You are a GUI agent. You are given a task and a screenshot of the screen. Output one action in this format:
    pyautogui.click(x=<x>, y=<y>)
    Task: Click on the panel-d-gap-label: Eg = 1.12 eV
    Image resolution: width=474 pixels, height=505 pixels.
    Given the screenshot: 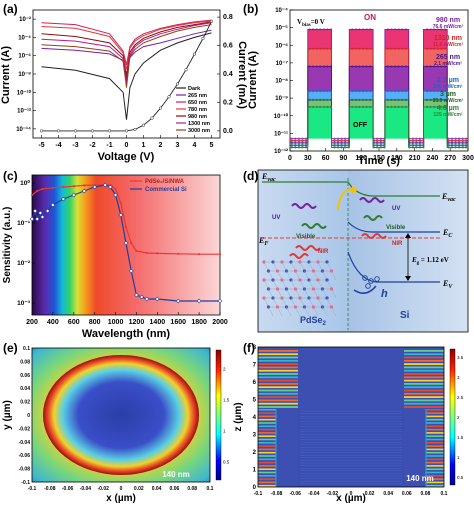 What is the action you would take?
    pyautogui.click(x=430, y=261)
    